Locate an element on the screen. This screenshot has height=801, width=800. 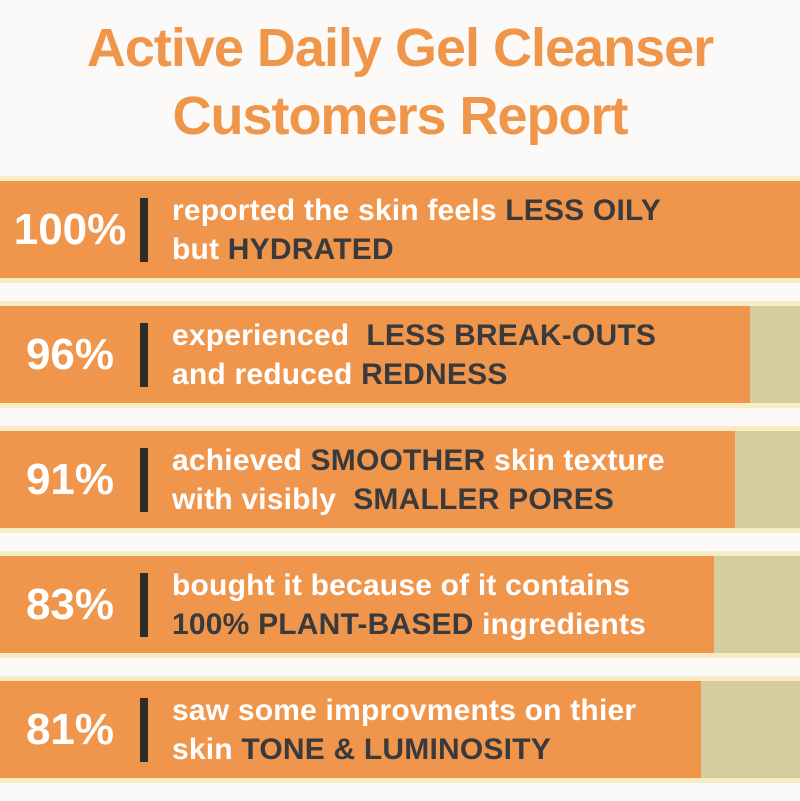
page-title-line1: Active Daily Gel Cleanser is located at coordinates (400, 48).